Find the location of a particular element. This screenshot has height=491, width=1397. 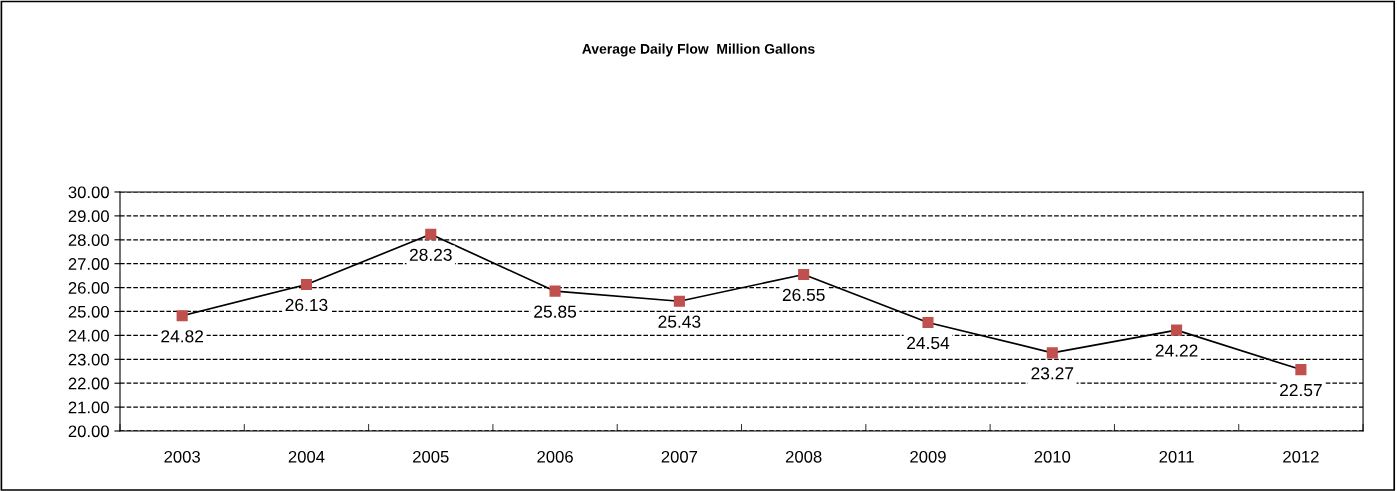

y-tick-label: 25.00 is located at coordinates (88, 311).